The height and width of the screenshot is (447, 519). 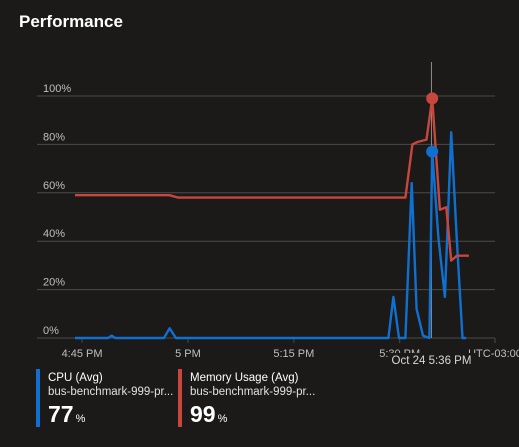 What do you see at coordinates (54, 186) in the screenshot?
I see `y-tick-label: 60%` at bounding box center [54, 186].